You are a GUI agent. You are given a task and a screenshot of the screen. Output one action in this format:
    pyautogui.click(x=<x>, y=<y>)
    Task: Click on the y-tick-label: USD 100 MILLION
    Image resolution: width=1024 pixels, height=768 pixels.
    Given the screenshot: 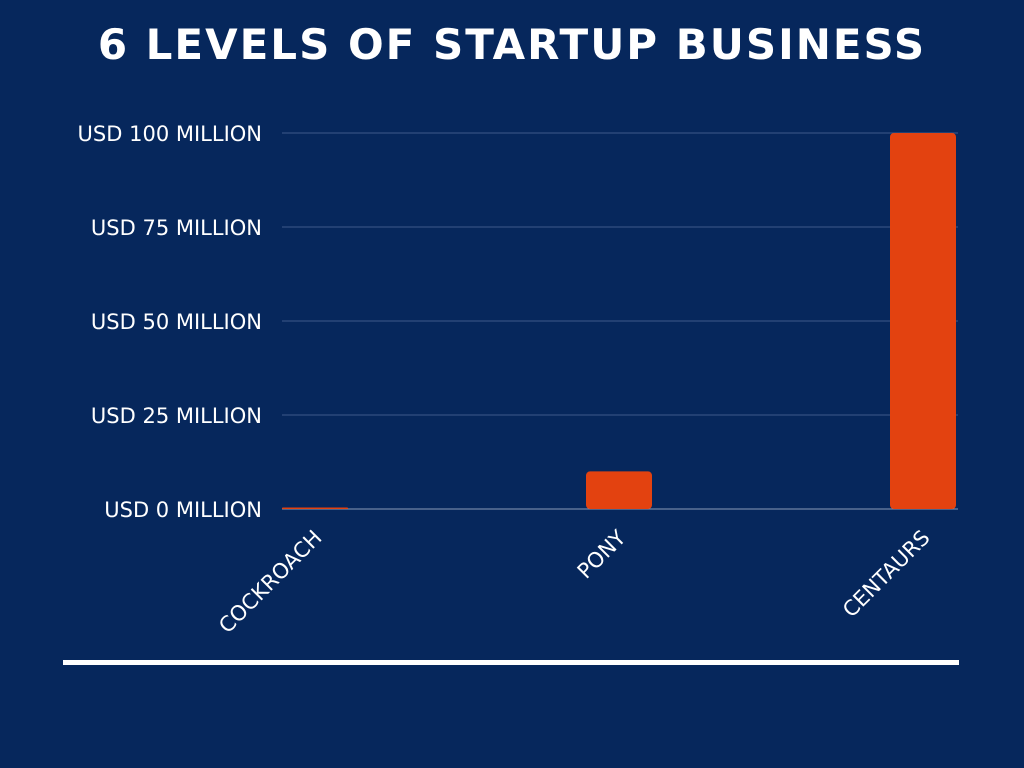 What is the action you would take?
    pyautogui.click(x=170, y=134)
    